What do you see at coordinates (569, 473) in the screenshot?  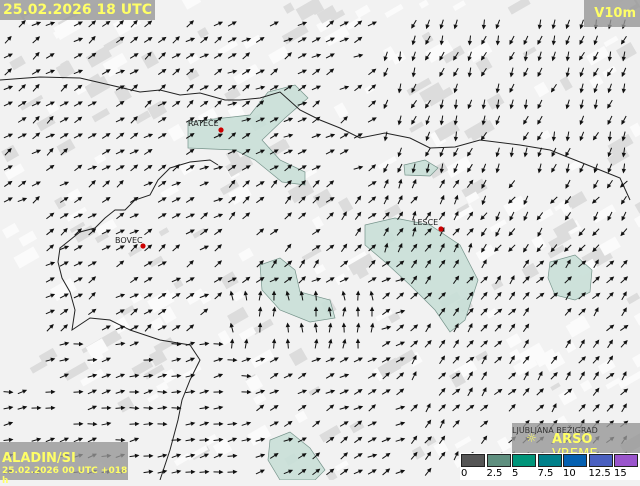 I see `legend-label: 10` at bounding box center [569, 473].